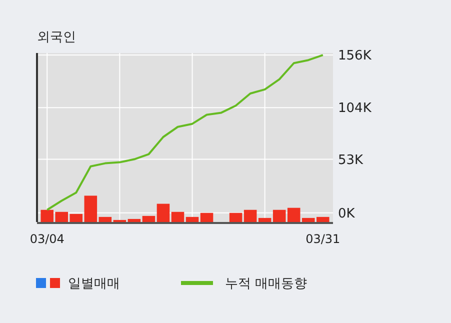 The image size is (451, 323). I want to click on y-tick-label: 104K, so click(355, 108).